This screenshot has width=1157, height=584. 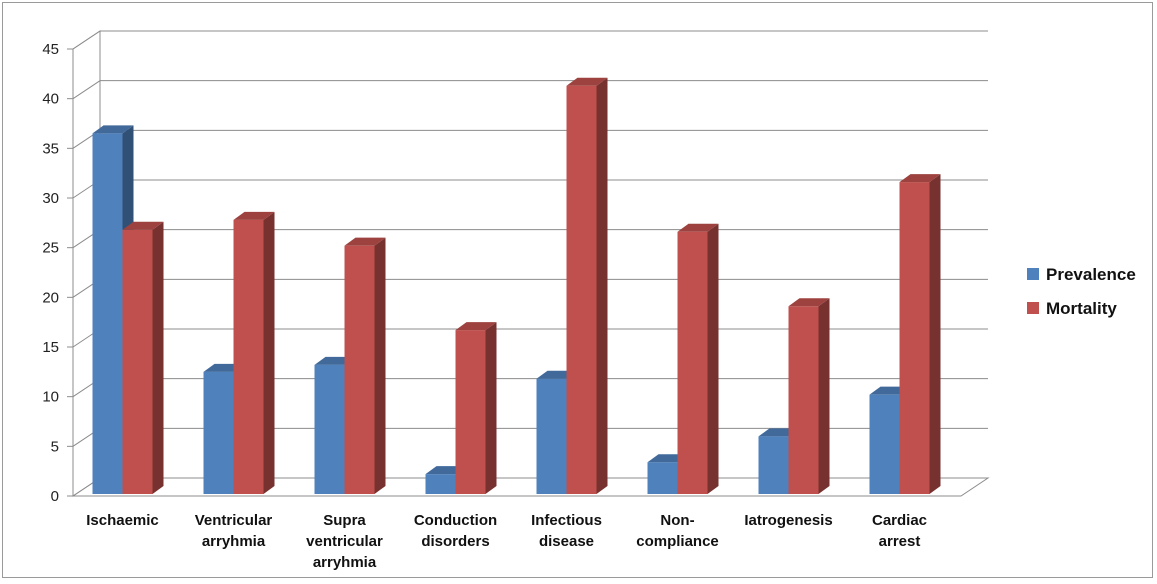 I want to click on y-tick-label: 15, so click(x=50, y=347).